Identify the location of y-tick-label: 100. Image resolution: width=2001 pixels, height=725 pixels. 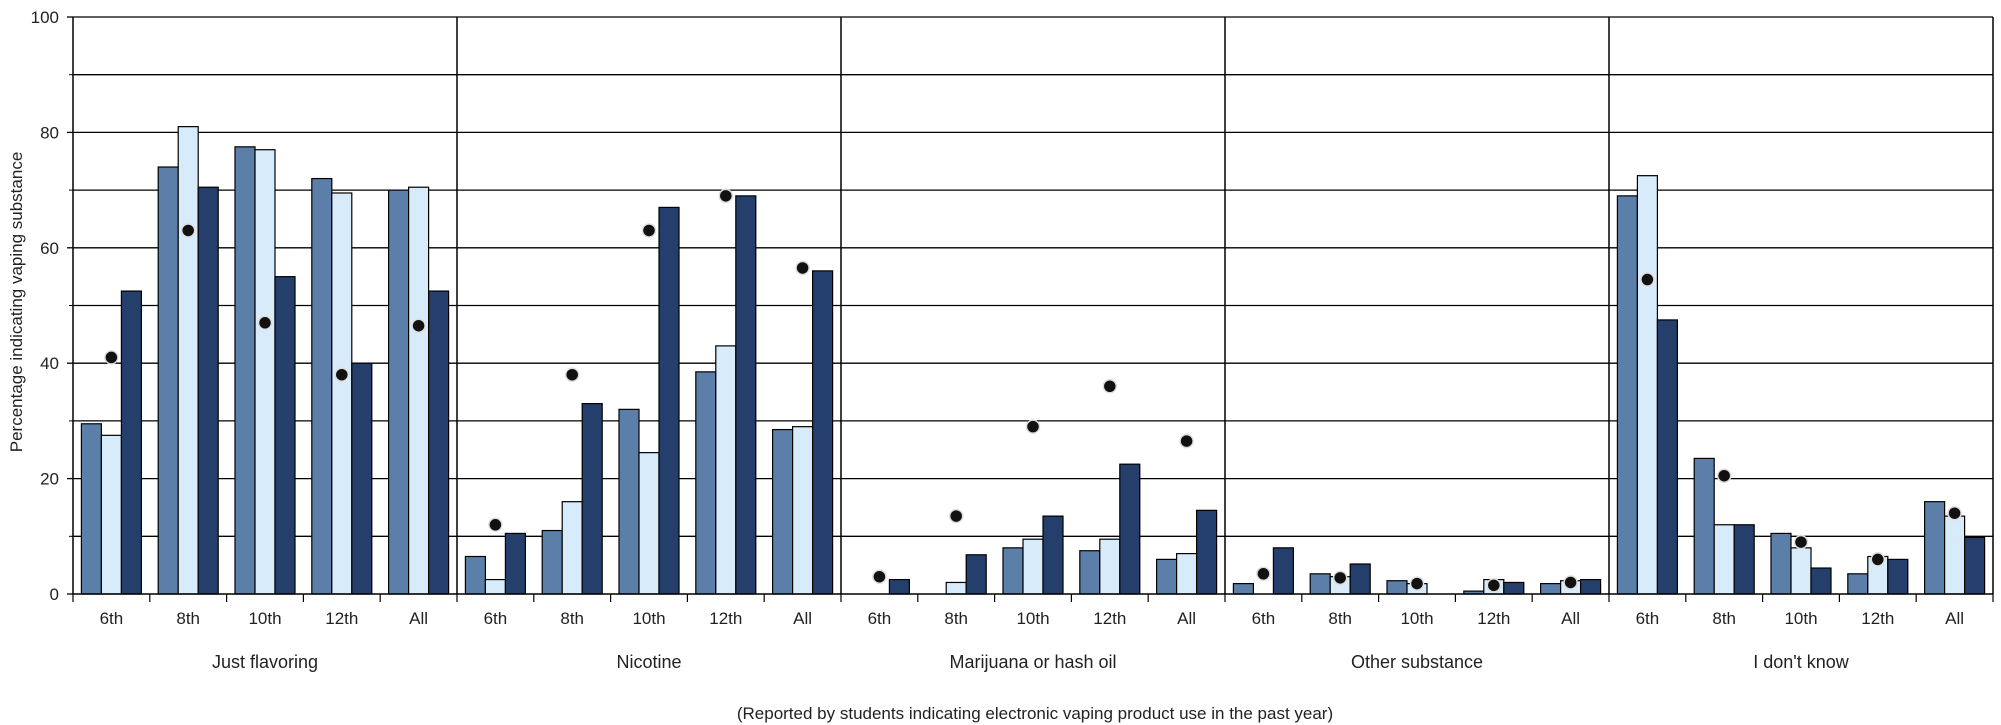
(45, 17).